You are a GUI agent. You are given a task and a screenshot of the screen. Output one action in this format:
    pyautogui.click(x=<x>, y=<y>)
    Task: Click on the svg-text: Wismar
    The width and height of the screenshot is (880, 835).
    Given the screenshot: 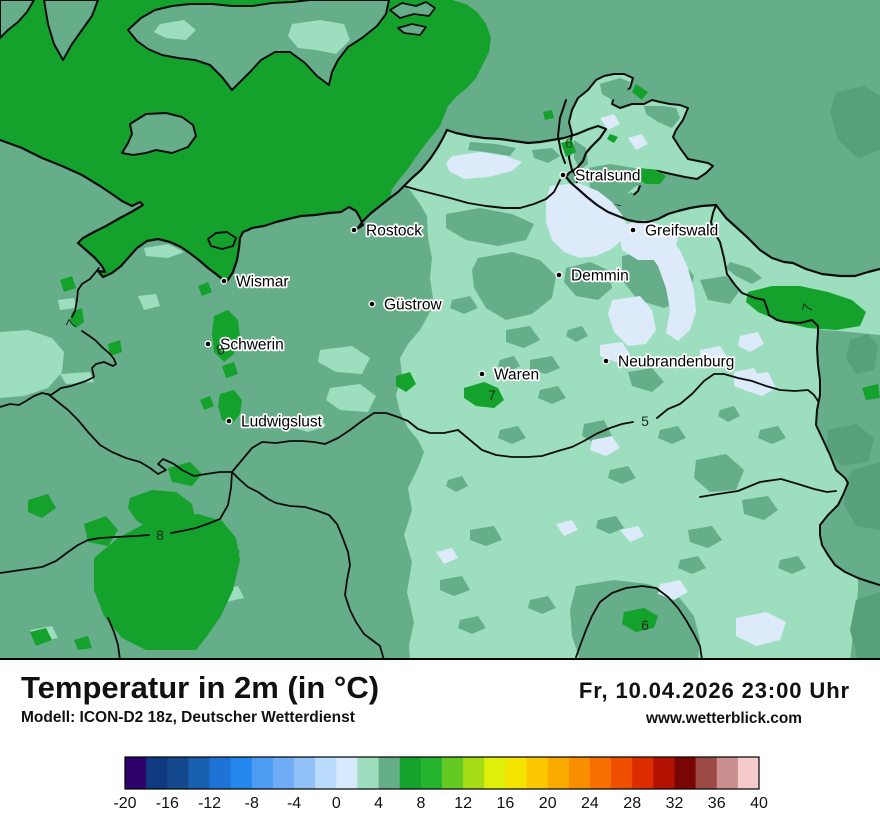 What is the action you would take?
    pyautogui.click(x=262, y=282)
    